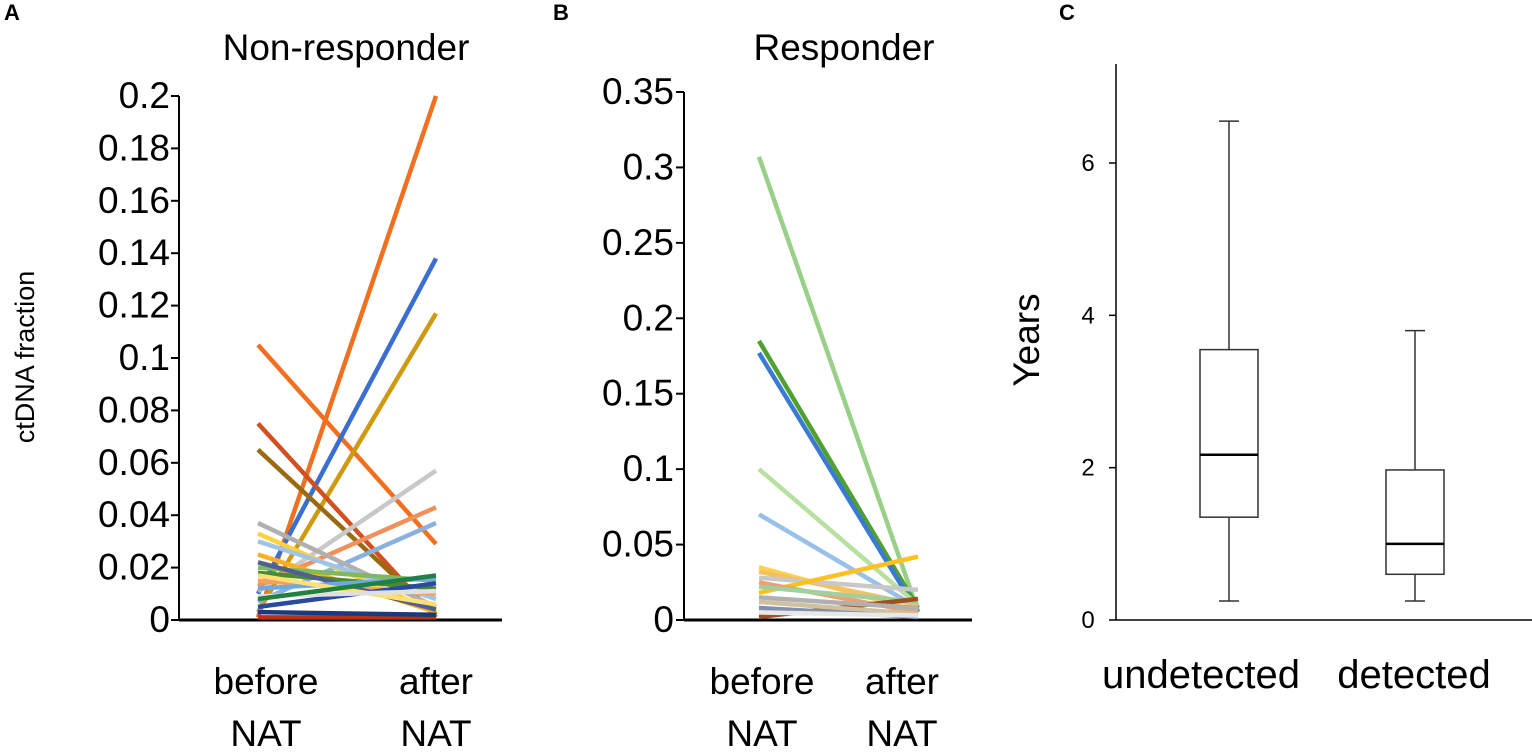  I want to click on panel-a-x-category-label: after, so click(436, 681).